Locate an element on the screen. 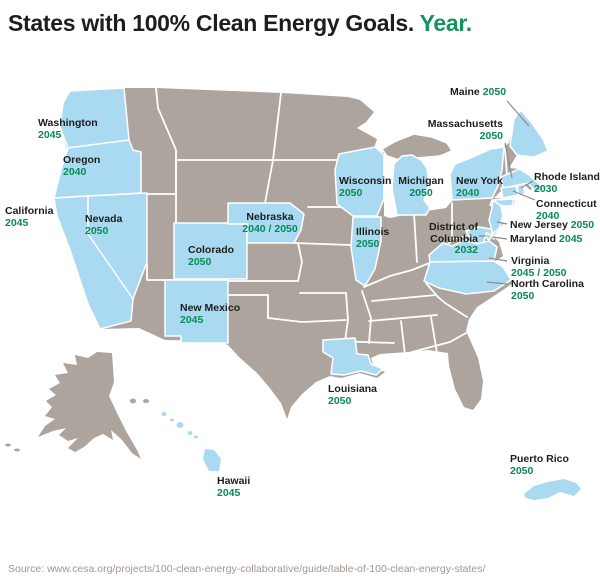 Image resolution: width=600 pixels, height=586 pixels. state-michigan is located at coordinates (411, 185).